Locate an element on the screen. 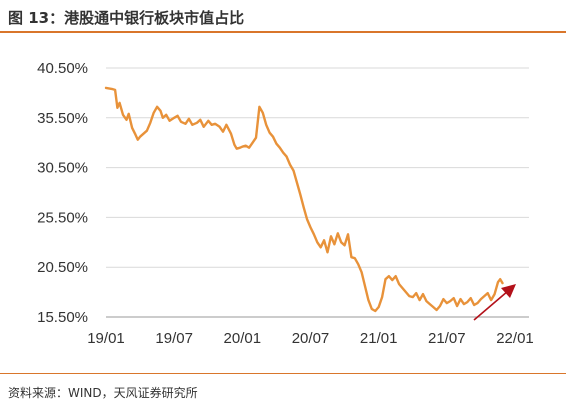 The height and width of the screenshot is (407, 566). source-note: 资料来源：WIND，天风证券研究所 is located at coordinates (103, 393).